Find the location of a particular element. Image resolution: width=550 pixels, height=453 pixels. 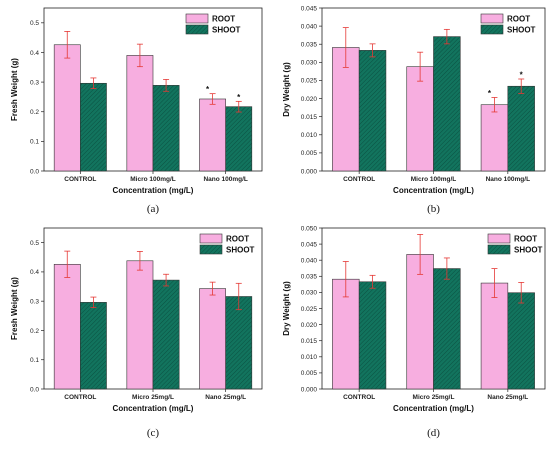

y-tick-label: 0.2 is located at coordinates (34, 112).